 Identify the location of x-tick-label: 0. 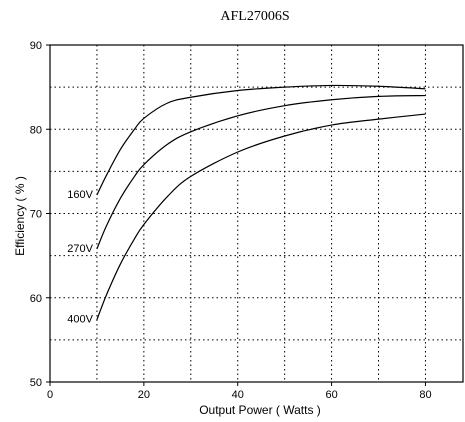
(50, 395).